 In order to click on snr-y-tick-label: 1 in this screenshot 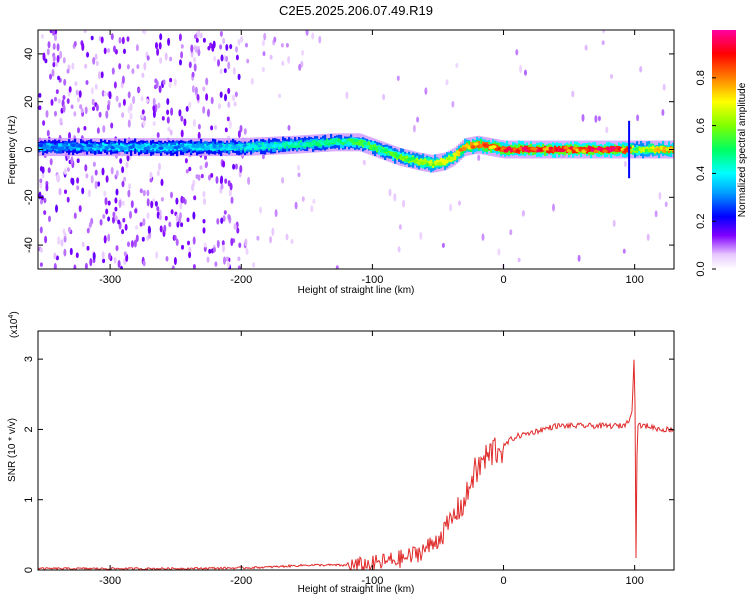, I will do `click(29, 500)`.